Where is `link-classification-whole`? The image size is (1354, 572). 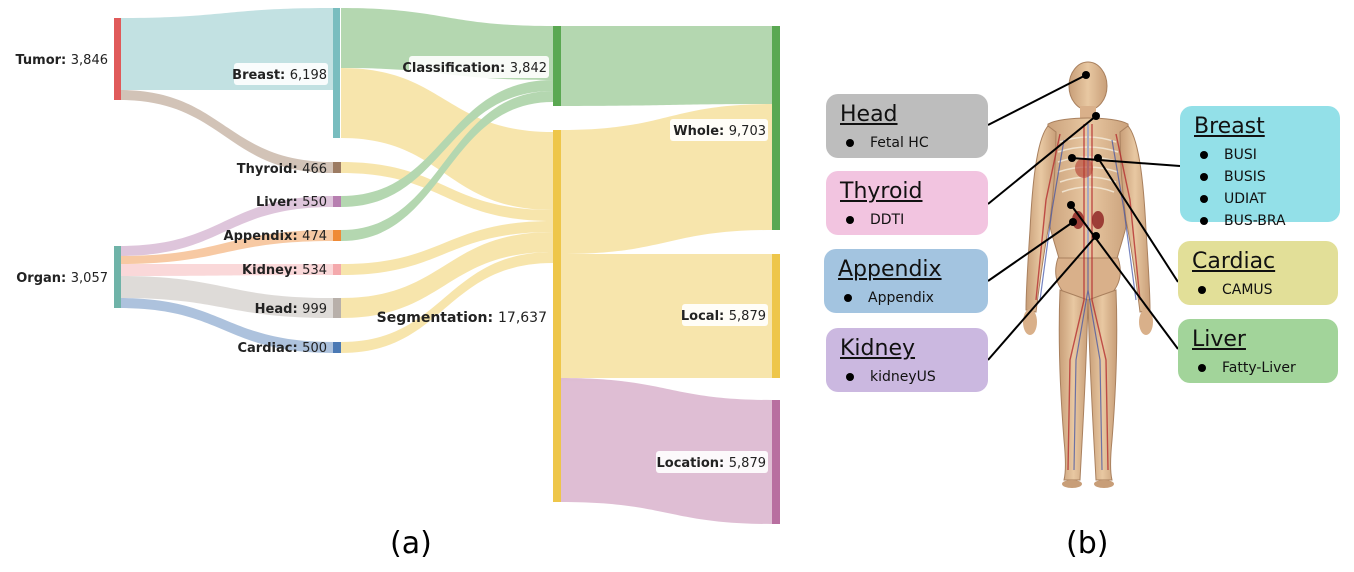
link-classification-whole is located at coordinates (666, 66).